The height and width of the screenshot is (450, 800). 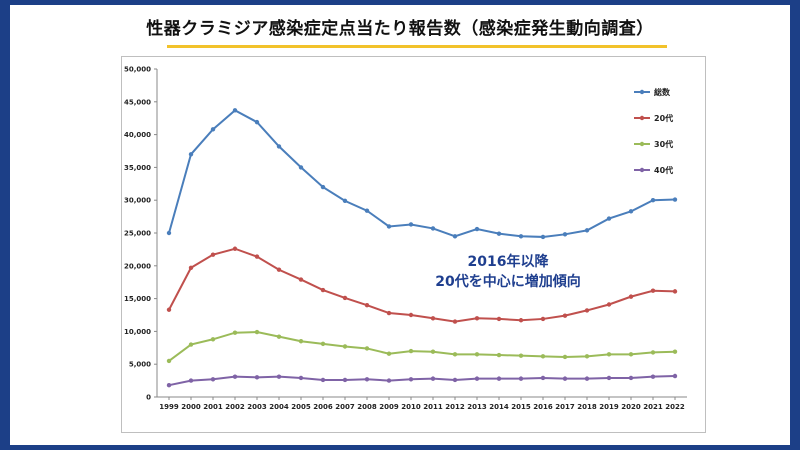 I want to click on x-tick-label: 2016, so click(x=543, y=407).